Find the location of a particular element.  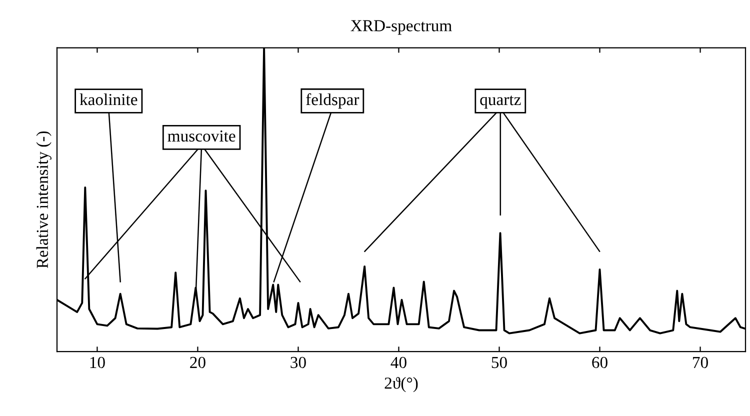

x-tick-label: 50 is located at coordinates (499, 362).